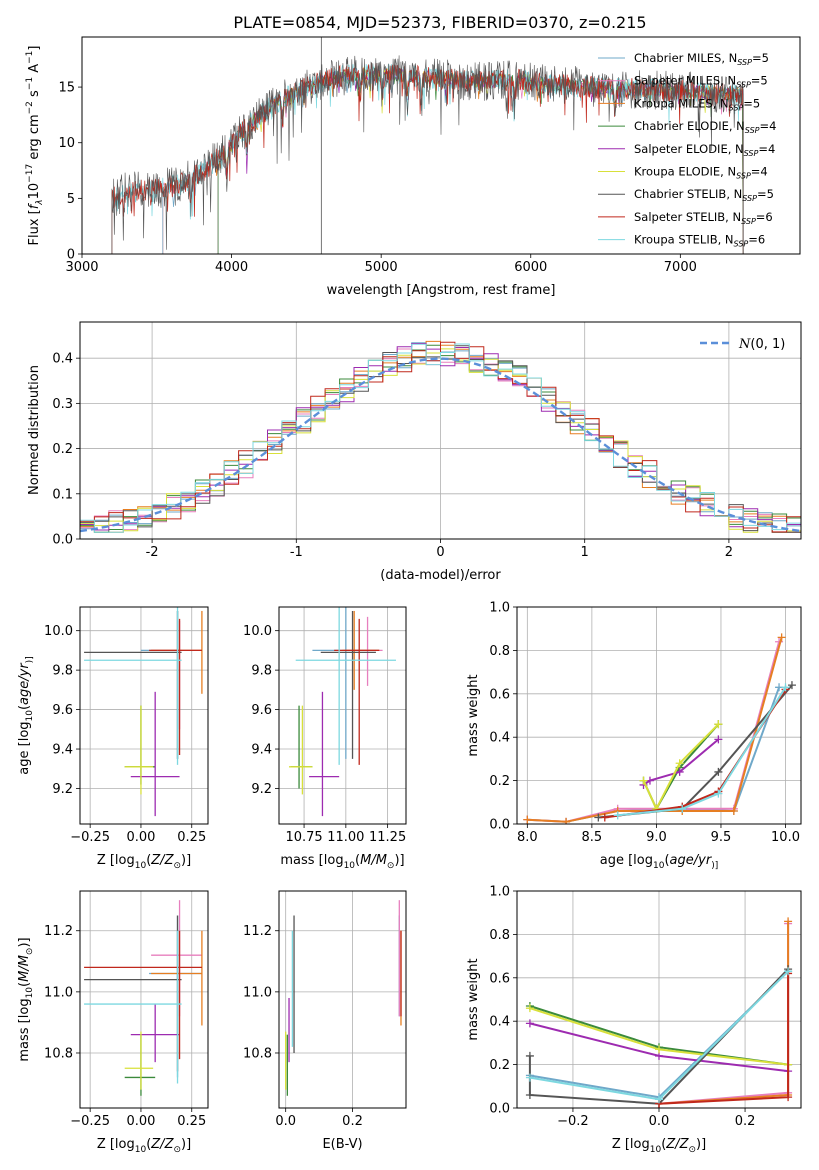  What do you see at coordinates (585, 552) in the screenshot?
I see `x-tick-label: 1` at bounding box center [585, 552].